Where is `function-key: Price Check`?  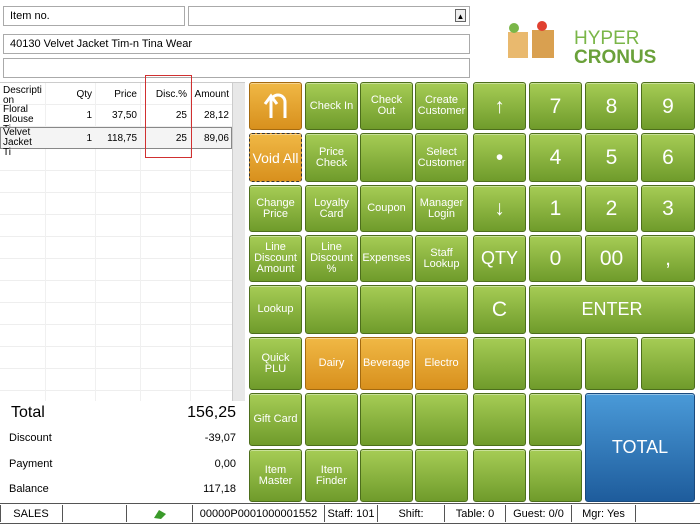
function-key: Price Check is located at coordinates (331, 157).